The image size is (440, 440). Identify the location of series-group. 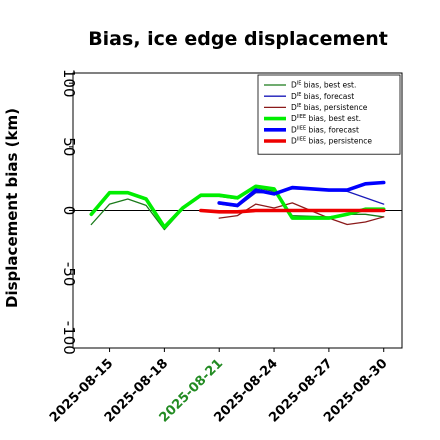
(237, 205).